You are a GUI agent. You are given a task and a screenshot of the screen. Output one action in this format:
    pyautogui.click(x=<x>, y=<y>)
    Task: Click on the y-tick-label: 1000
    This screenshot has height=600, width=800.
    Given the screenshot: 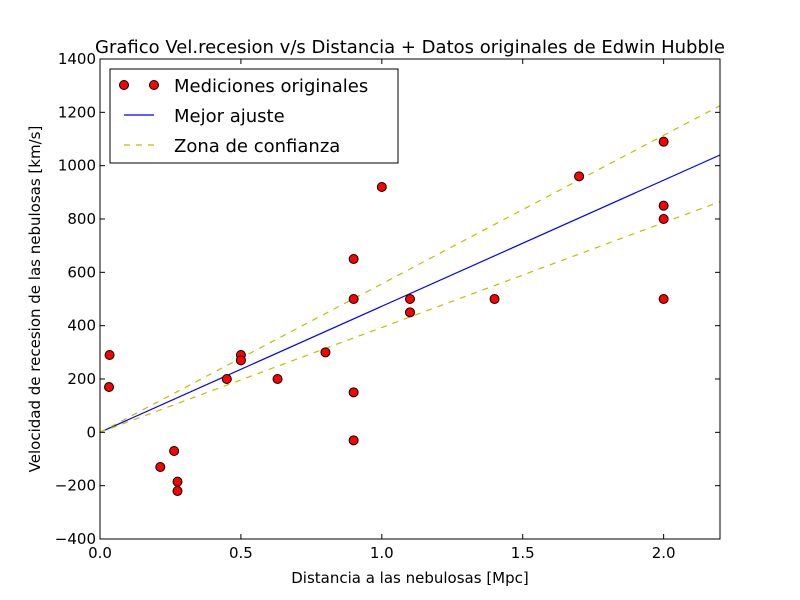 What is the action you would take?
    pyautogui.click(x=77, y=166)
    